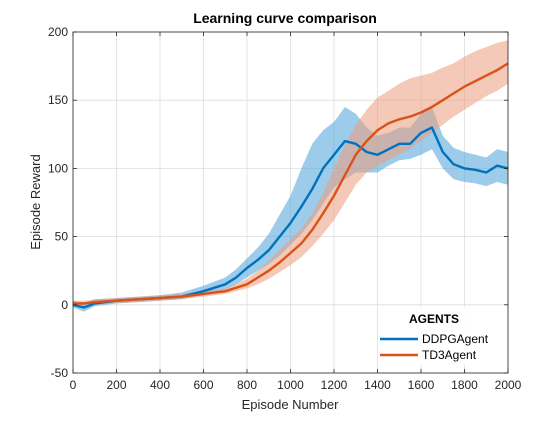  What do you see at coordinates (62, 237) in the screenshot?
I see `y-tick-label: 50` at bounding box center [62, 237].